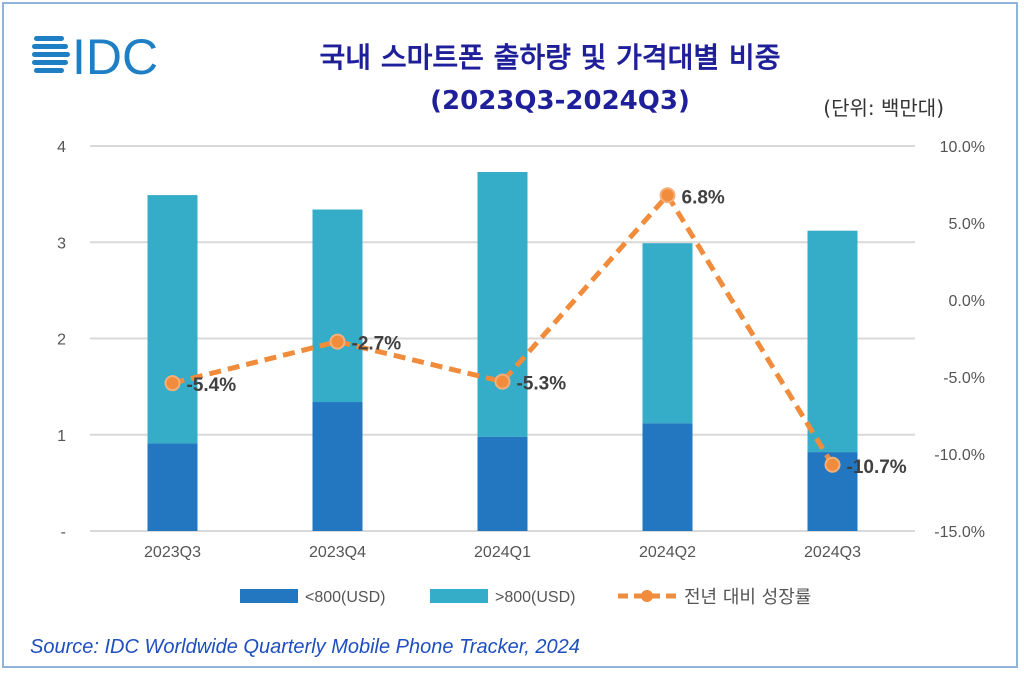 The image size is (1024, 674). Describe the element at coordinates (962, 147) in the screenshot. I see `y2-tick-label: 10.0%` at that location.